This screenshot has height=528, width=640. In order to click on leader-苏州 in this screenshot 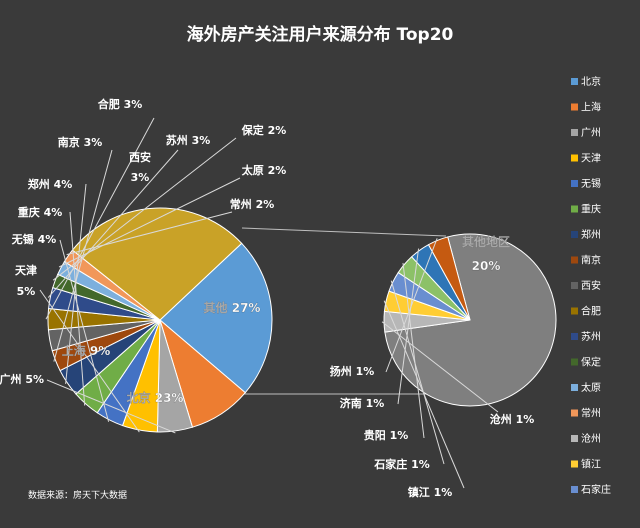, I will do `click(113, 223)`.